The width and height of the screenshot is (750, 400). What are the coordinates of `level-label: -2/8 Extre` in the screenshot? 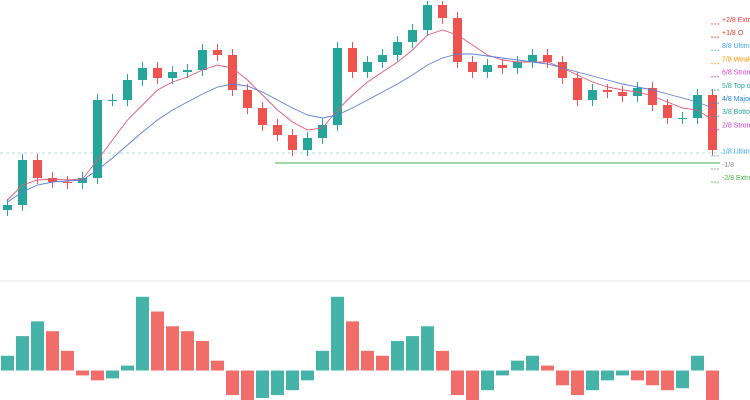 It's located at (736, 178).